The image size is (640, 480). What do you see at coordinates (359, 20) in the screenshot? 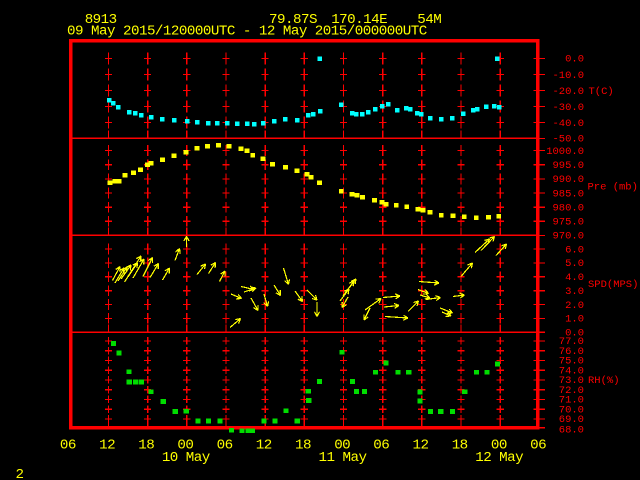
I see `svg-text: 170.14E` at bounding box center [359, 20].